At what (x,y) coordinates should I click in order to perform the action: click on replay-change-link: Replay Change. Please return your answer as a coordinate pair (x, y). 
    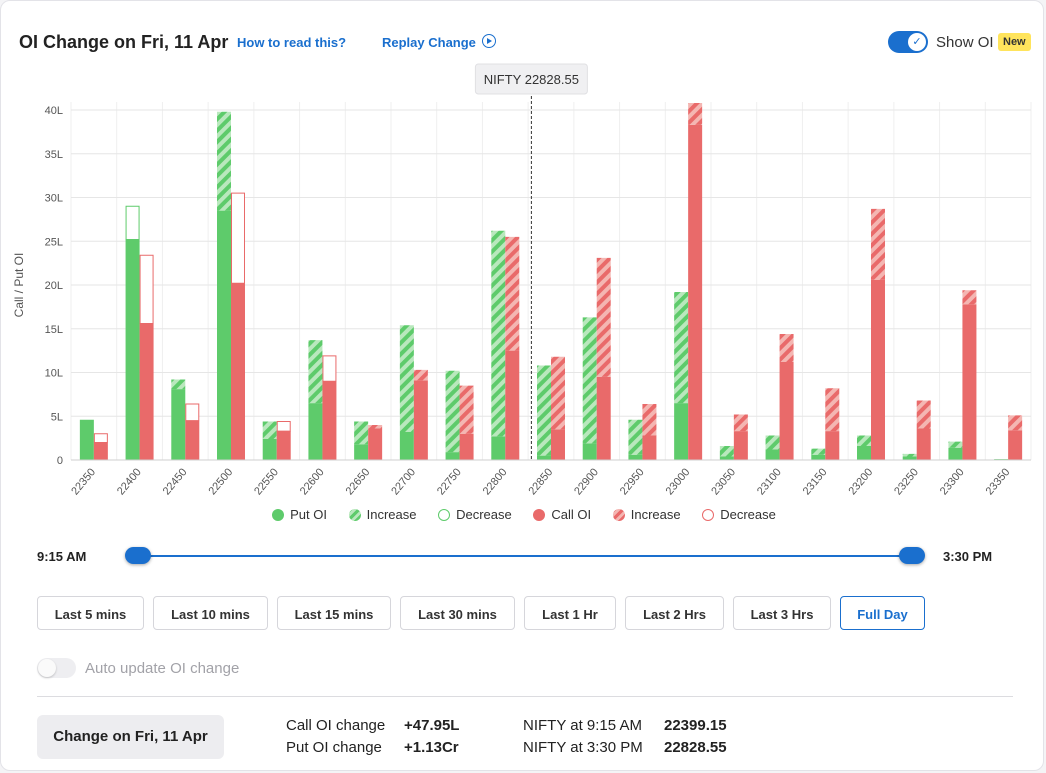
    Looking at the image, I should click on (429, 42).